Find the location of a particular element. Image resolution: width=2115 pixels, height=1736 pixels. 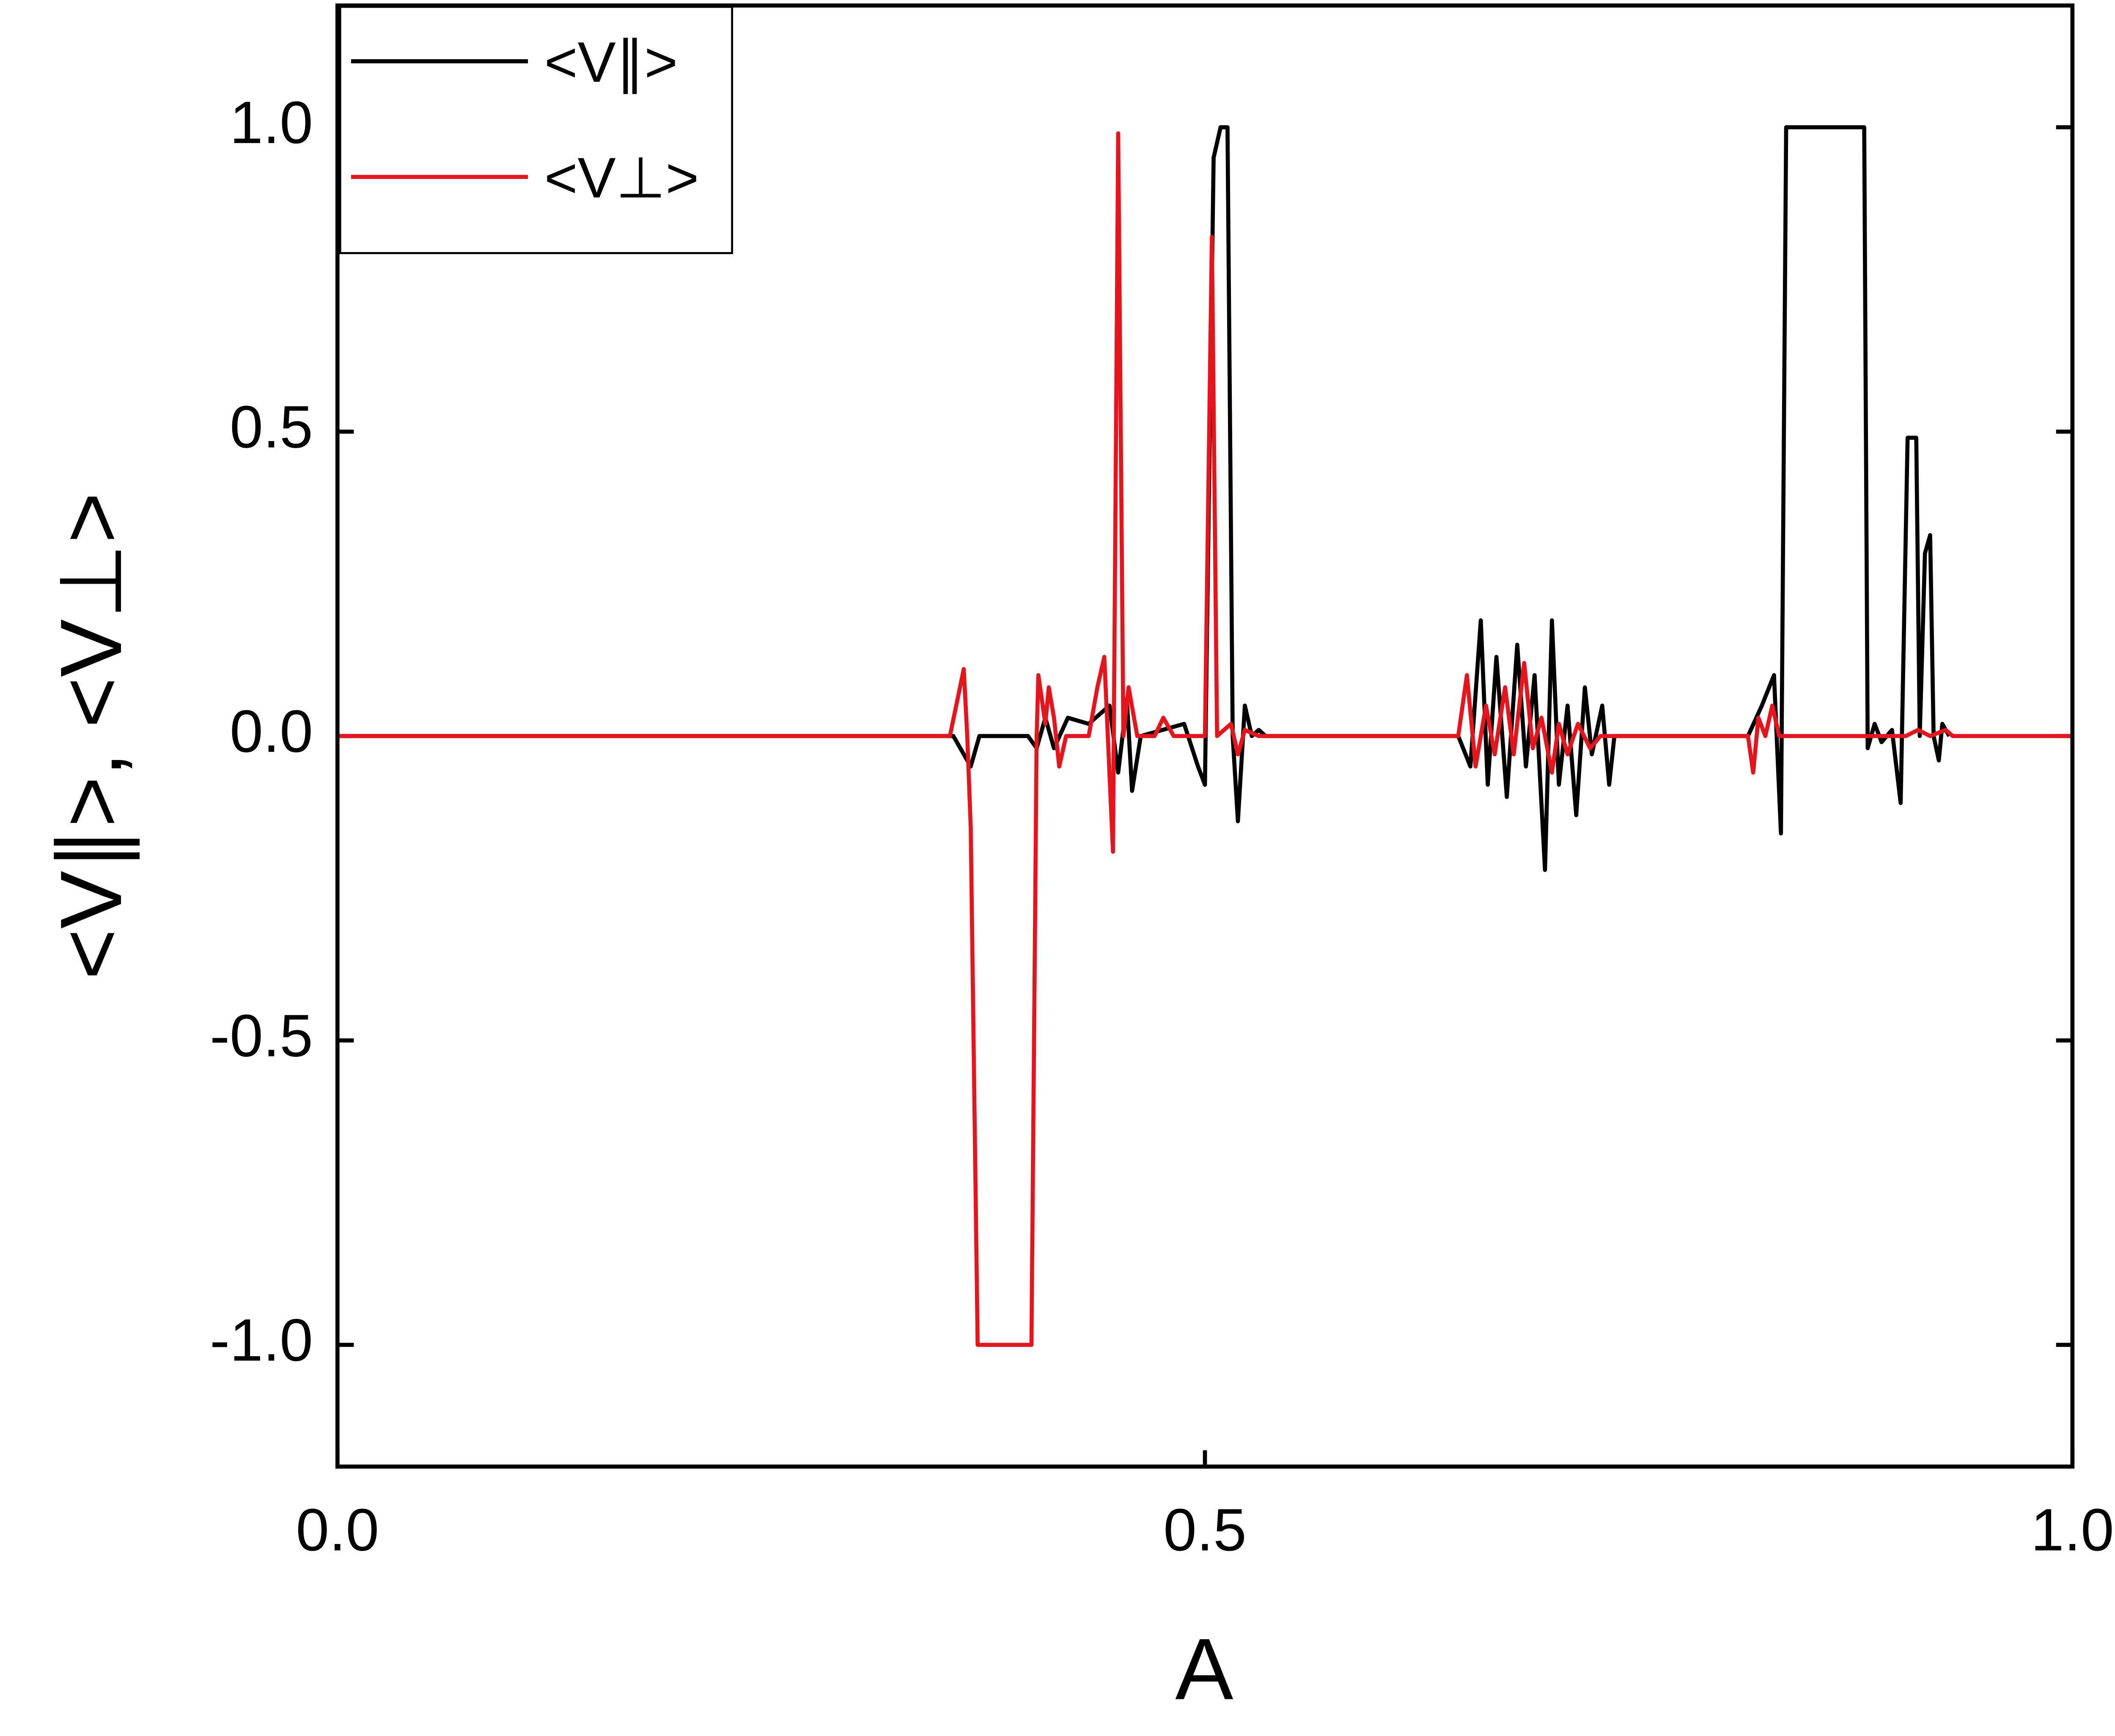

legend-label: <V∥> is located at coordinates (611, 62).